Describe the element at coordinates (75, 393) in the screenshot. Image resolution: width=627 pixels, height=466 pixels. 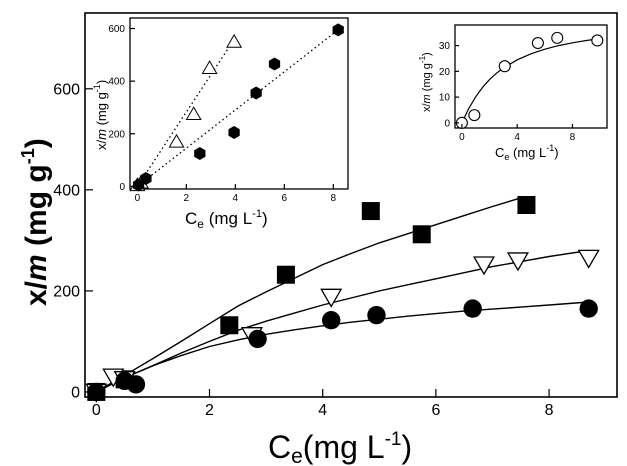
I see `main-y-tick-label: 0` at that location.